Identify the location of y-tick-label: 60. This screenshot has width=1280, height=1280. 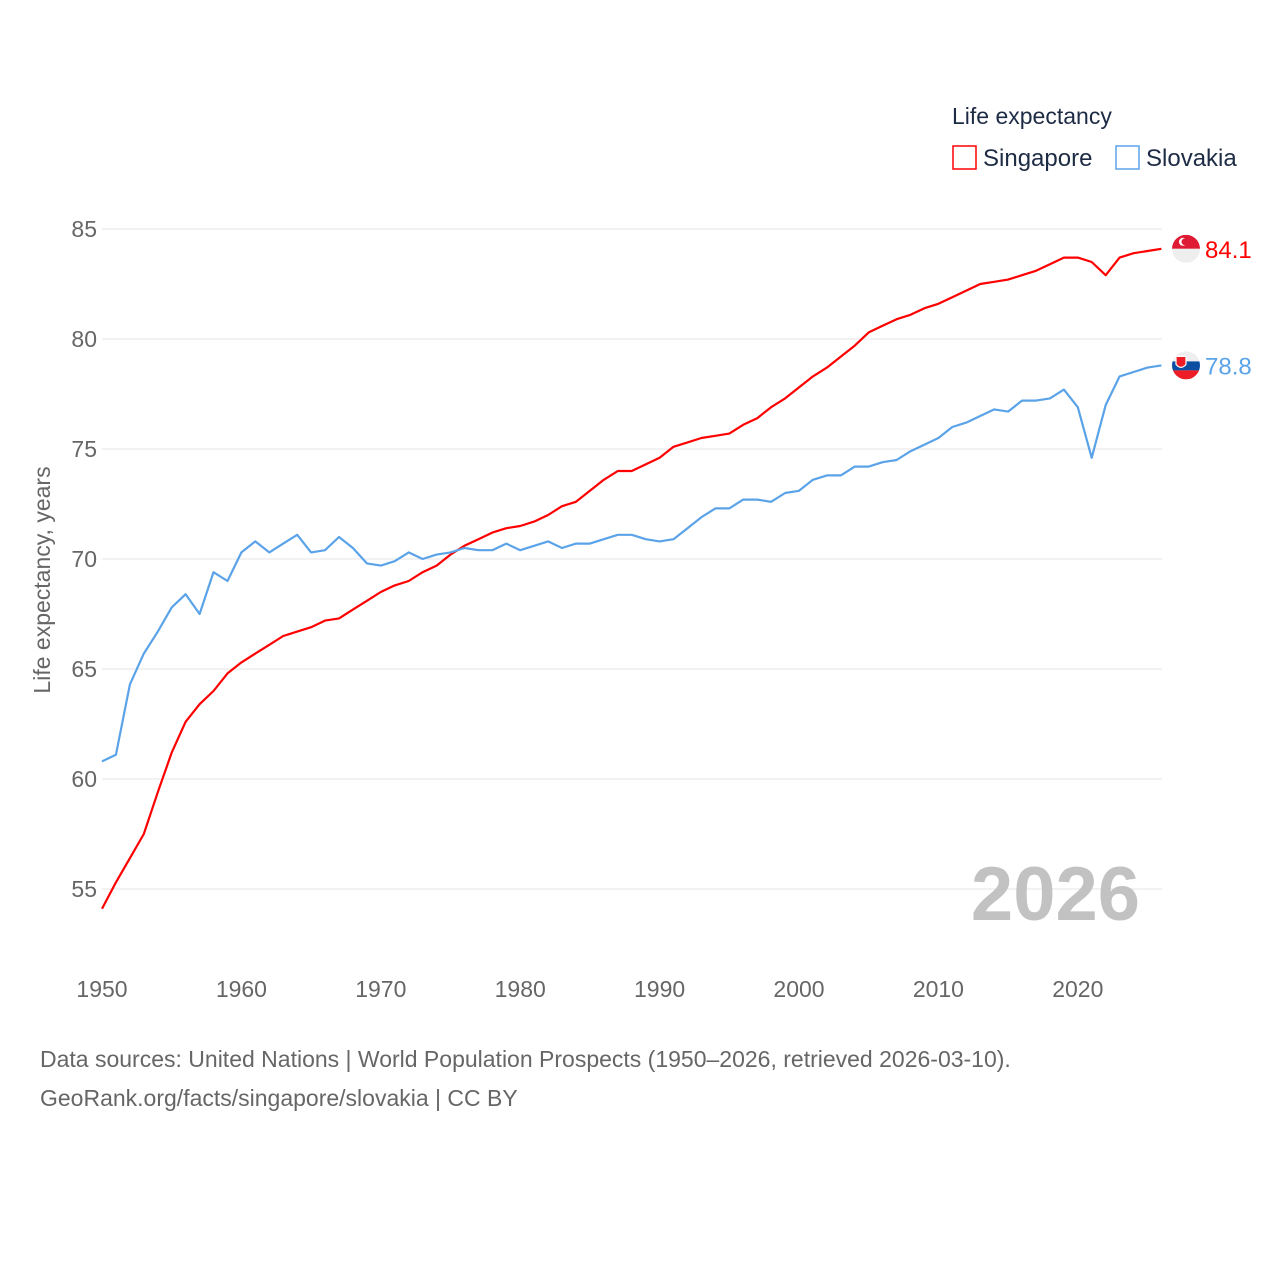
(84, 779).